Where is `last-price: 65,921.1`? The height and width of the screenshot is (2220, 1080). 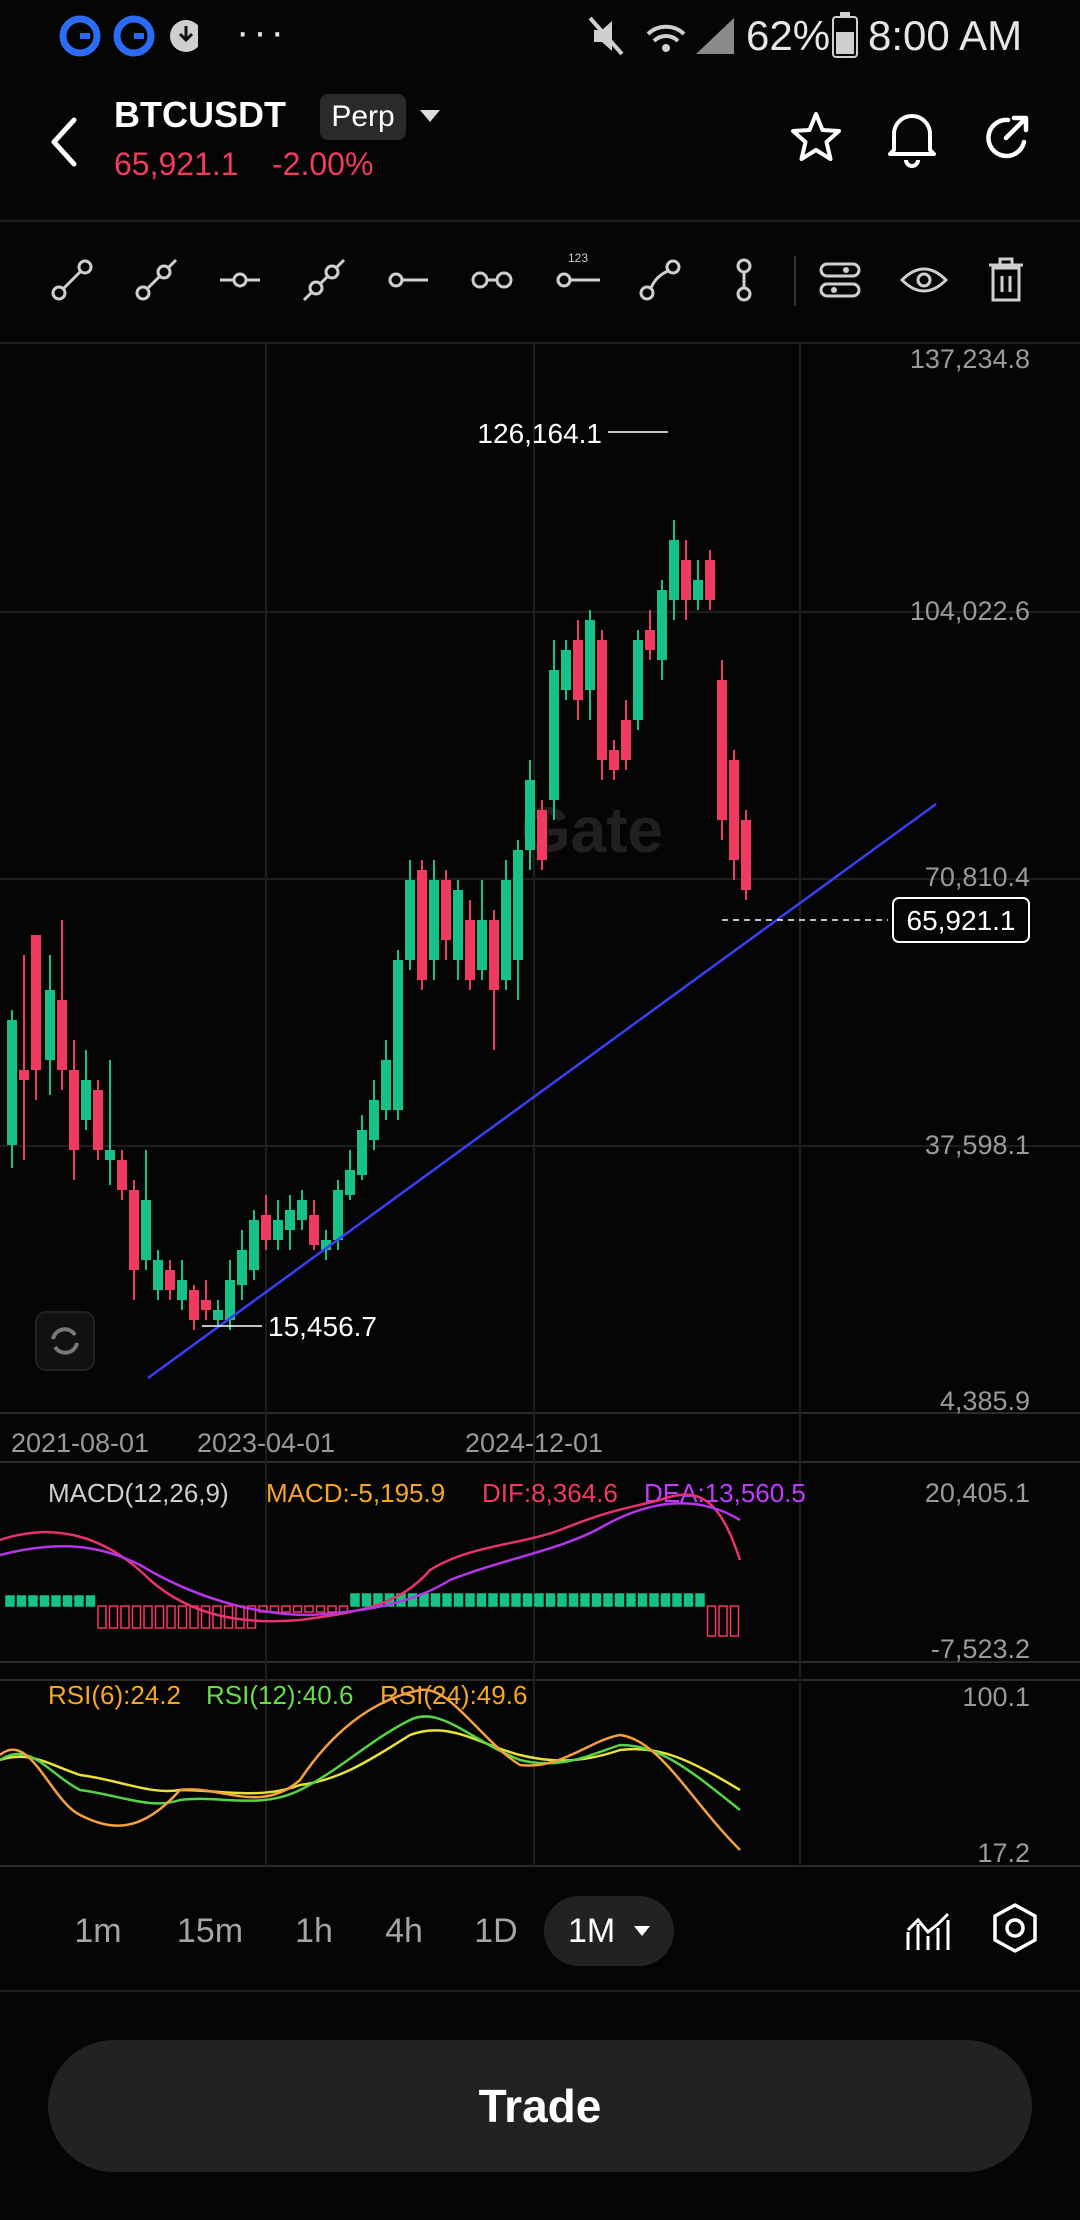 last-price: 65,921.1 is located at coordinates (176, 164).